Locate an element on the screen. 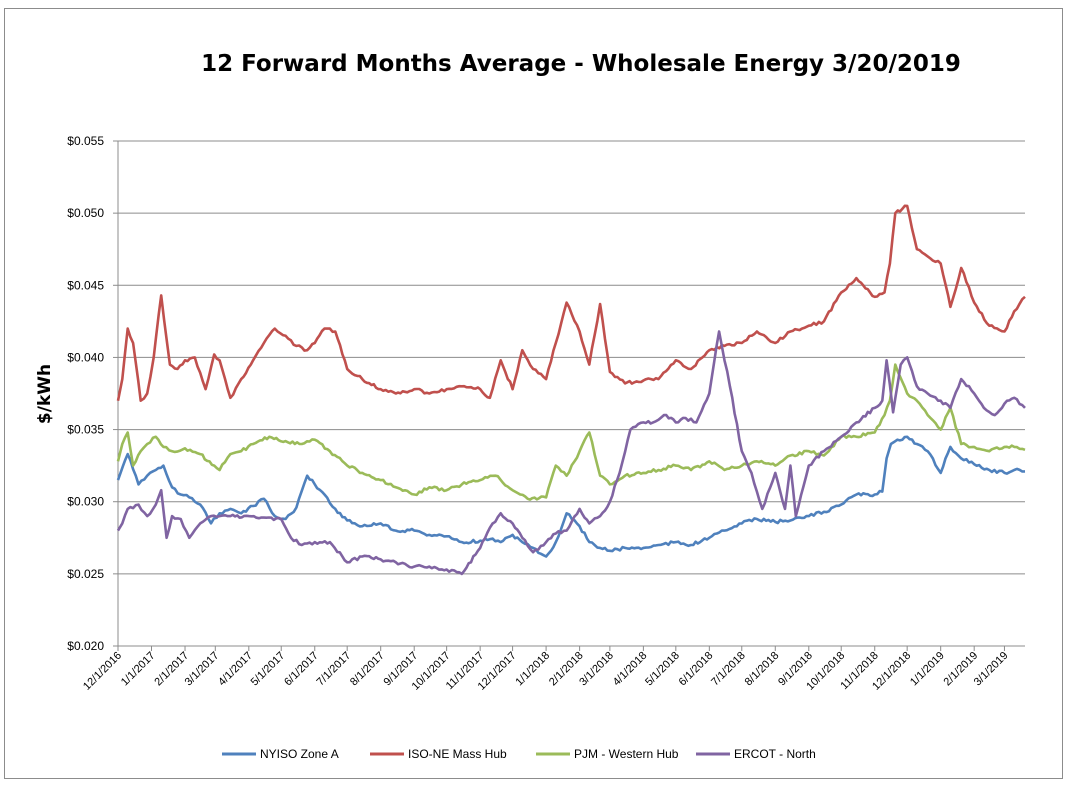  y-tick-label: $0.055 is located at coordinates (85, 141).